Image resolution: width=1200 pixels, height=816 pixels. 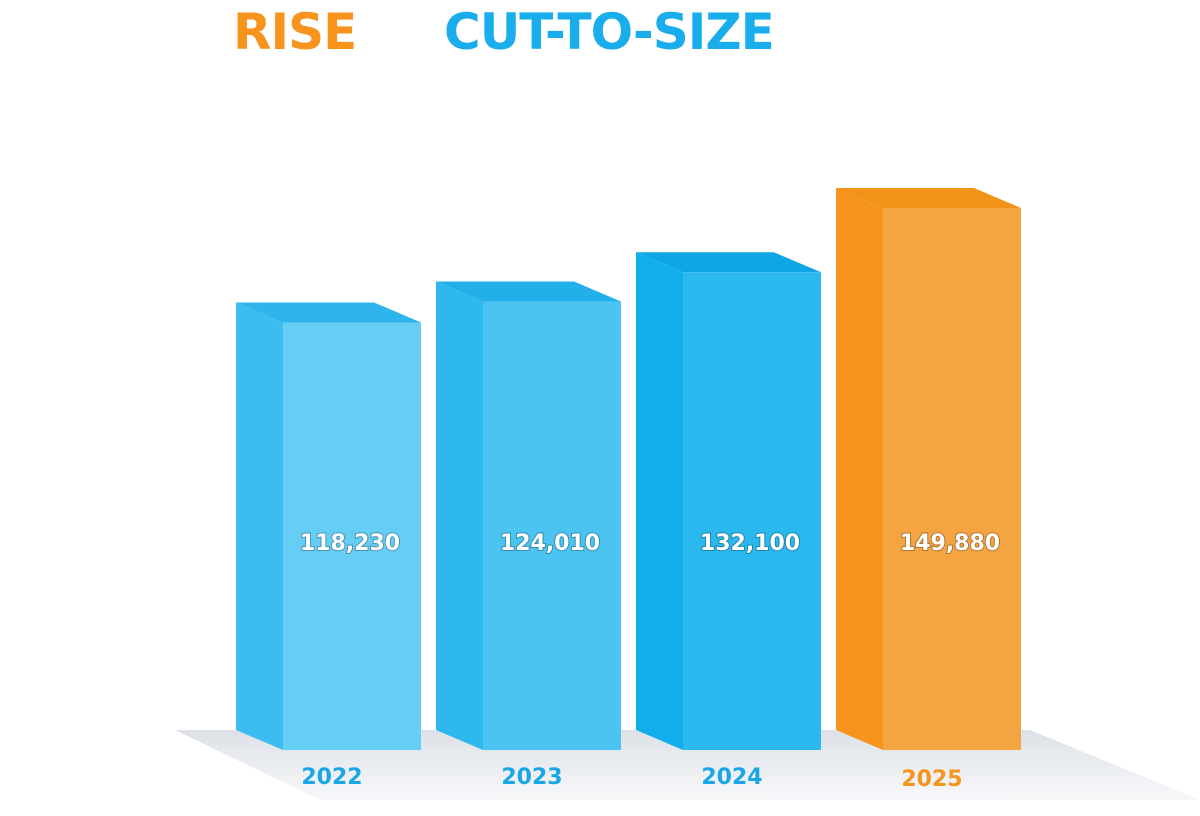 What do you see at coordinates (731, 777) in the screenshot?
I see `x-tick-label: 2024` at bounding box center [731, 777].